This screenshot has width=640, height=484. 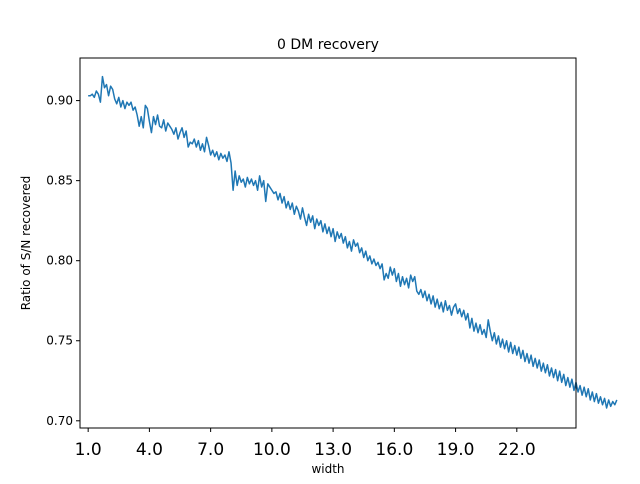 I want to click on x-tick-label: 1.0, so click(x=88, y=450).